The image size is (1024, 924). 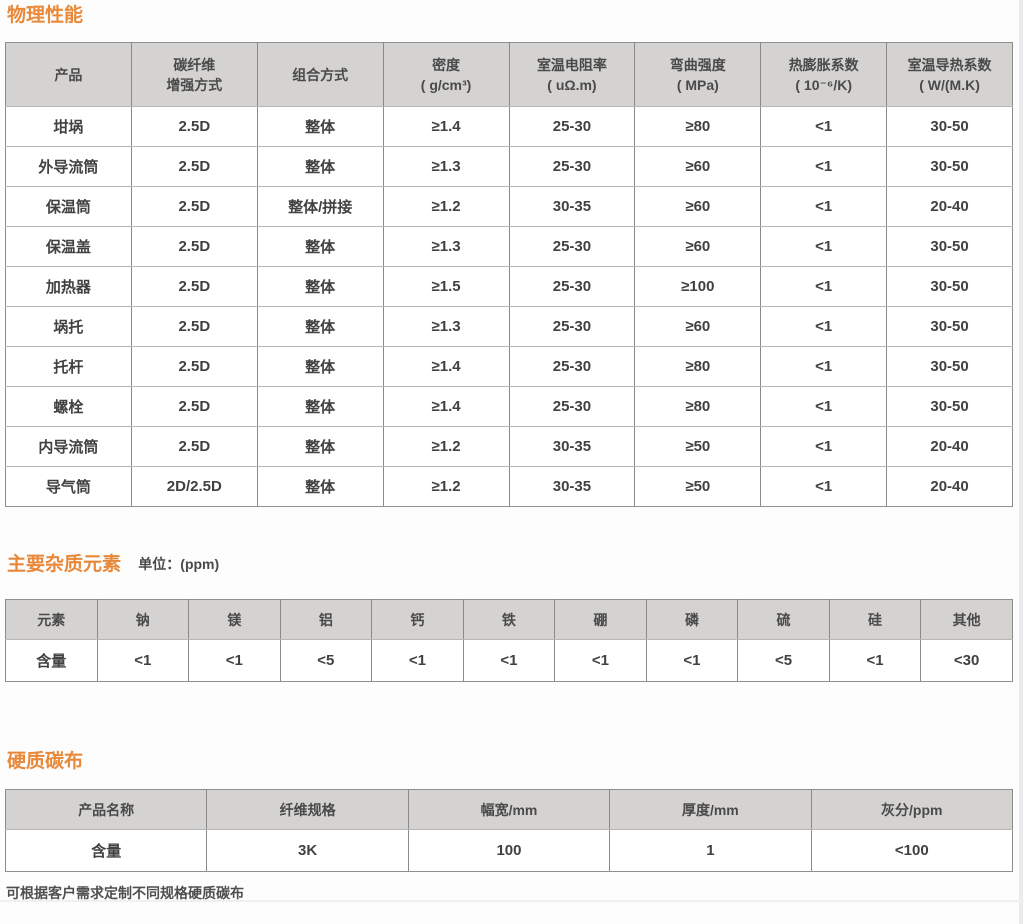 I want to click on cell: 托杆, so click(x=68, y=366).